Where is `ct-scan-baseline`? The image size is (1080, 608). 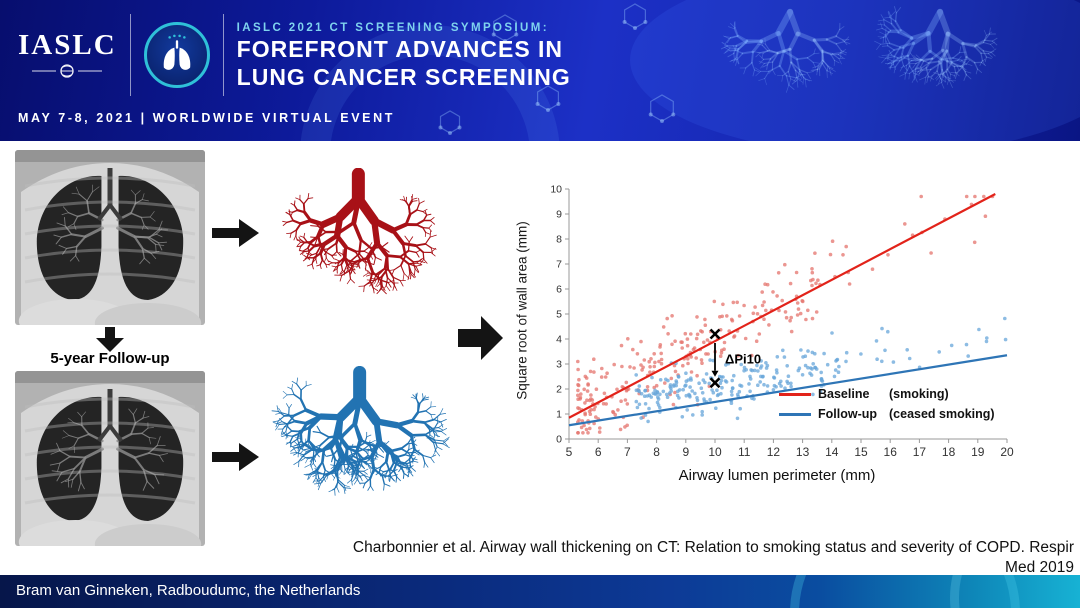
ct-scan-baseline is located at coordinates (110, 237).